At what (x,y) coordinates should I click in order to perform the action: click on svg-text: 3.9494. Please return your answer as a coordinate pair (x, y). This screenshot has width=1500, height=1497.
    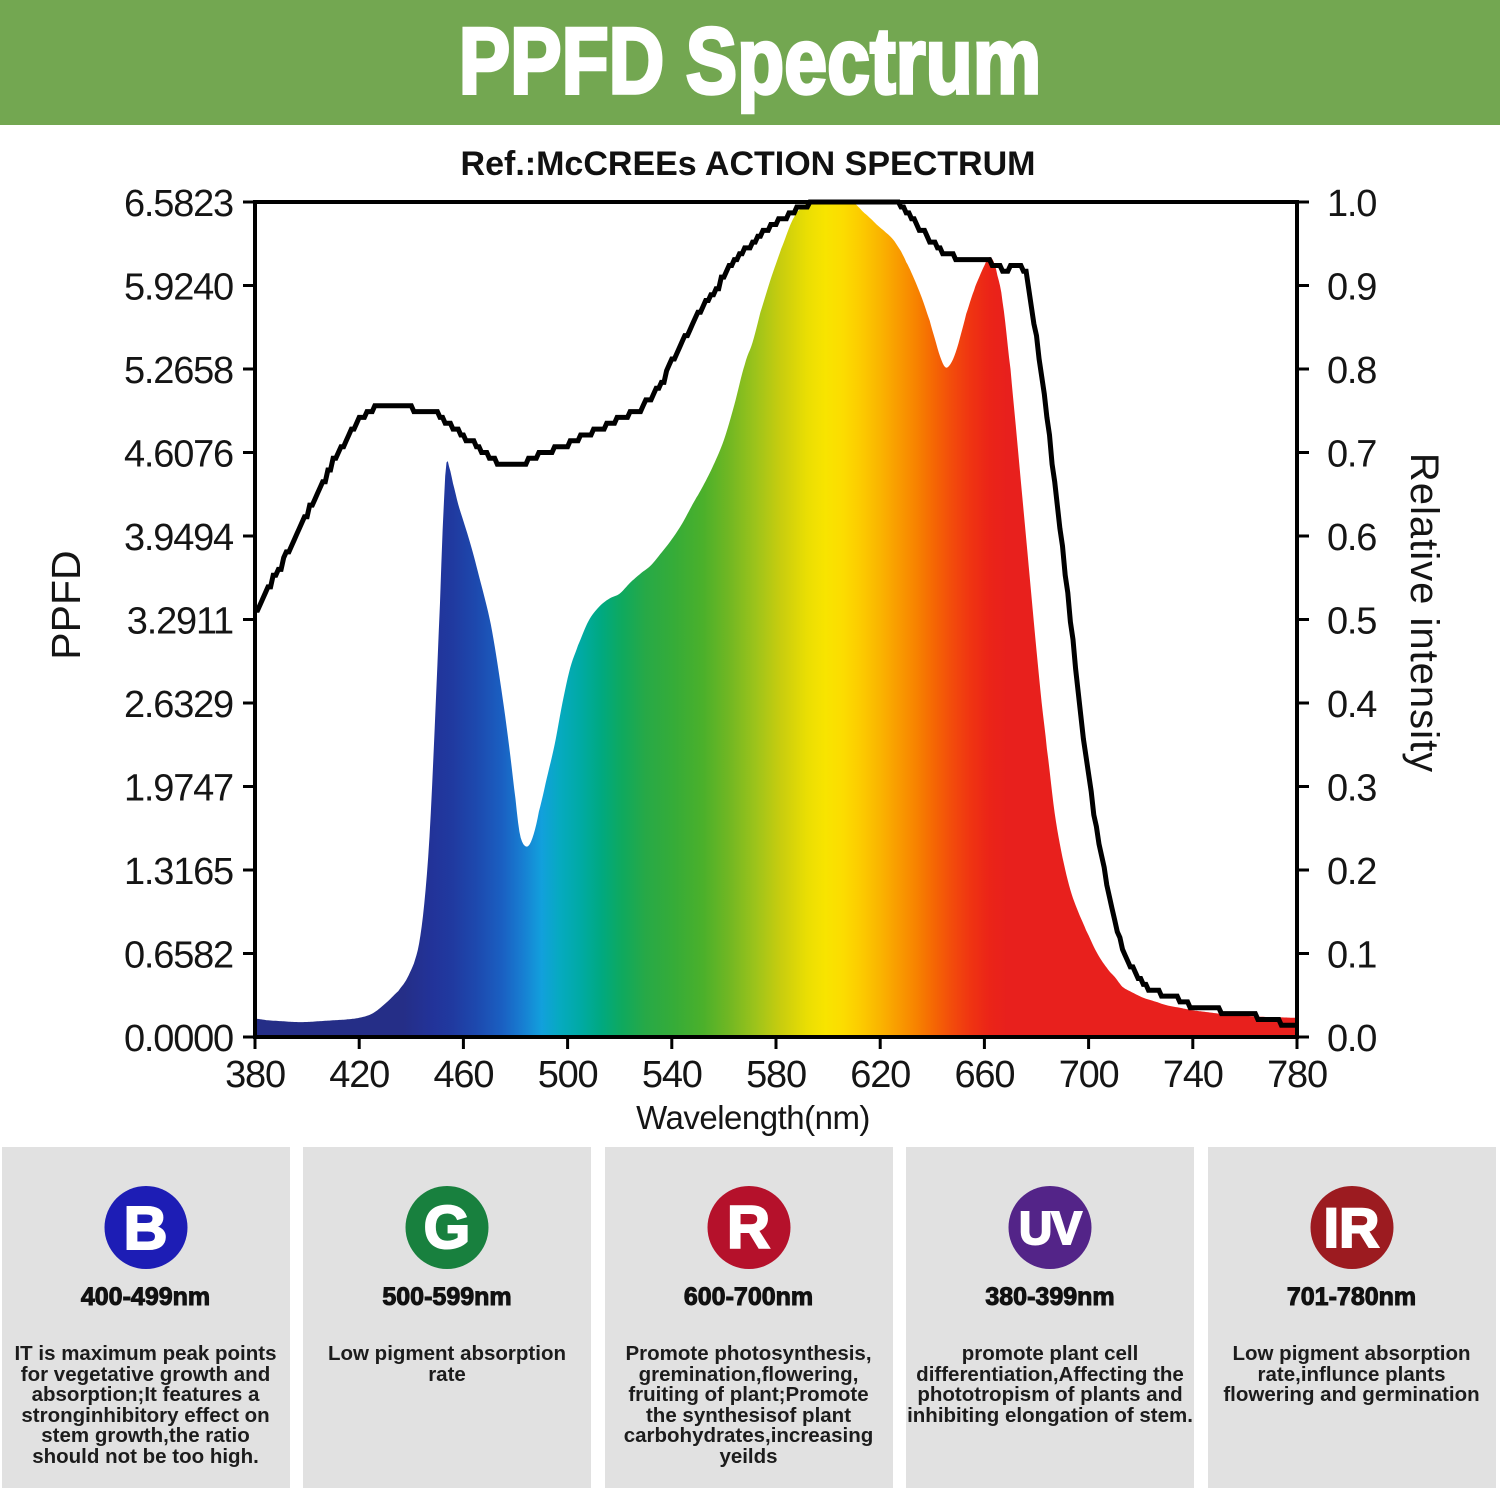
    Looking at the image, I should click on (179, 538).